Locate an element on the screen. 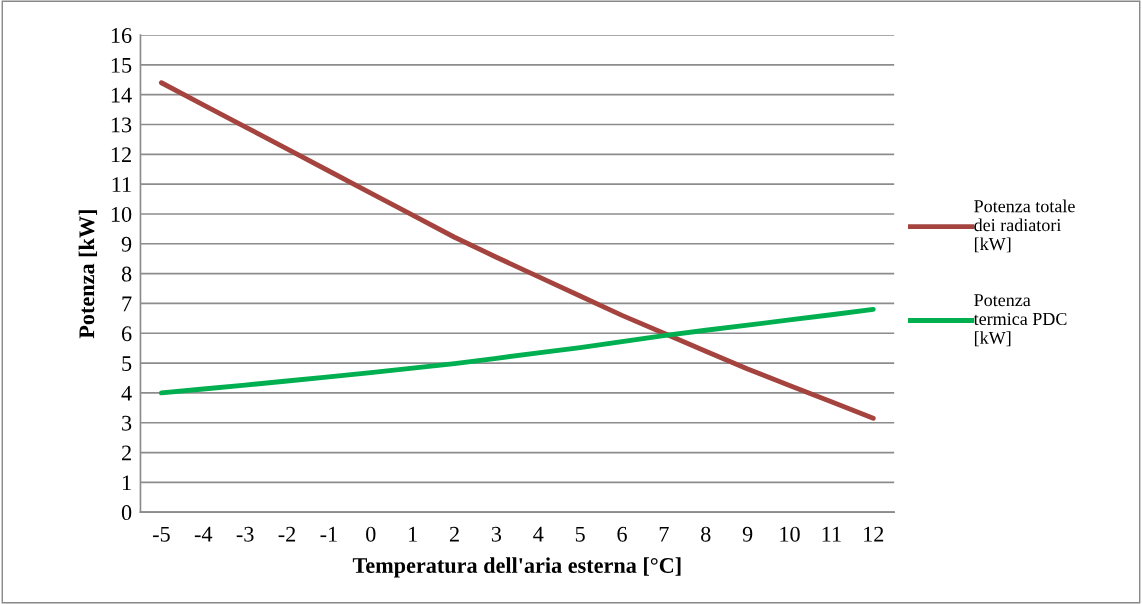  y-tick-label: 4 is located at coordinates (126, 393).